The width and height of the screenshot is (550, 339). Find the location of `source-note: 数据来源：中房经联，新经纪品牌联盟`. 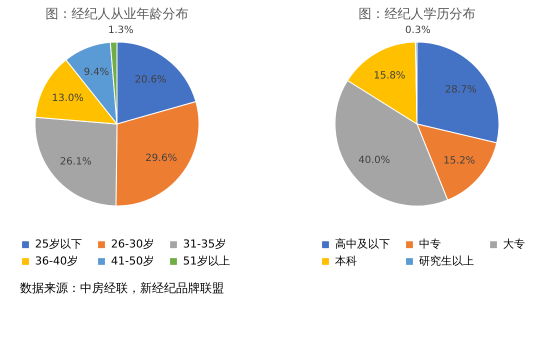

source-note: 数据来源：中房经联，新经纪品牌联盟 is located at coordinates (122, 288).